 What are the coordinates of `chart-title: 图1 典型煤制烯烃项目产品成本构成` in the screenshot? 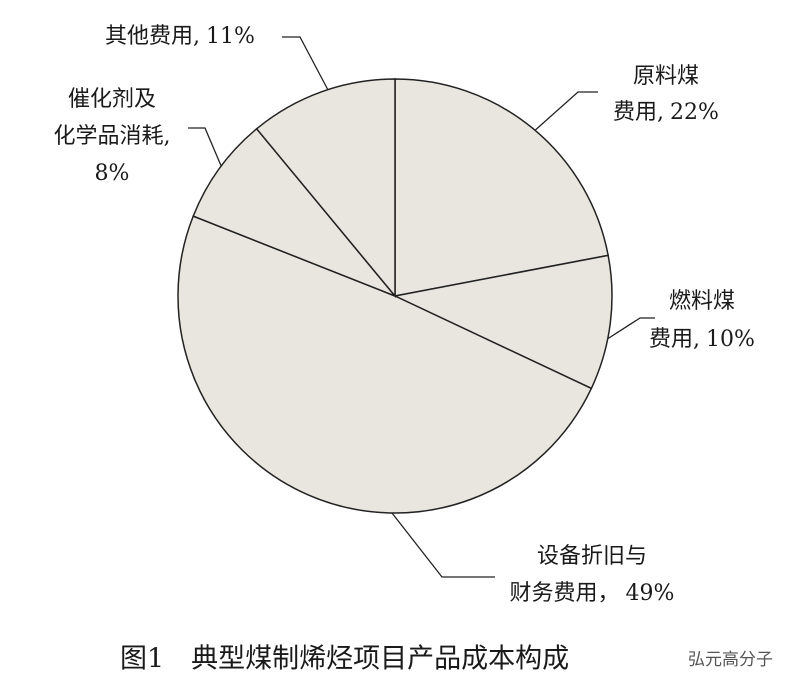 It's located at (344, 659).